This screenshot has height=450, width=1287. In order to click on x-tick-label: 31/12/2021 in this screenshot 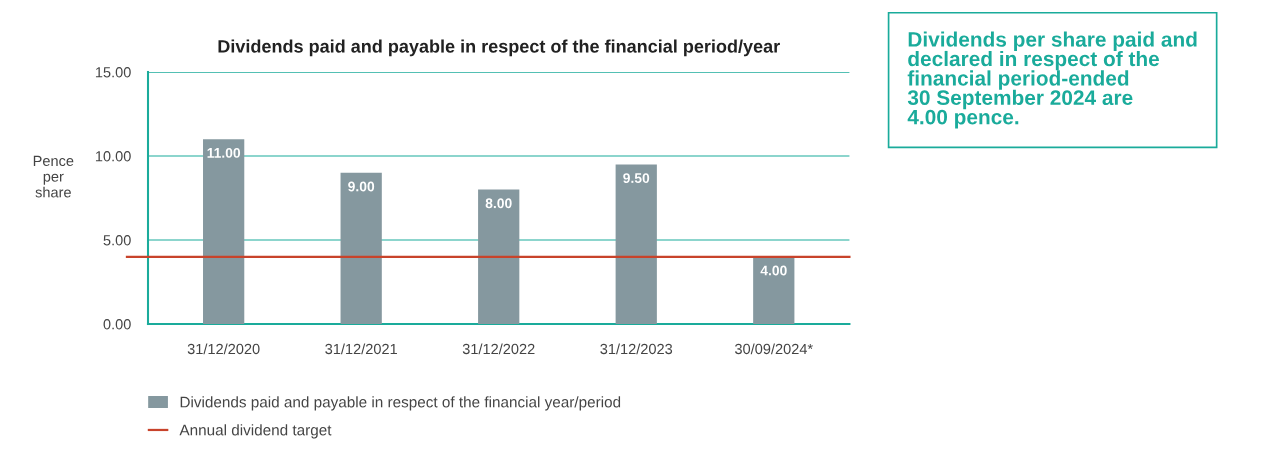, I will do `click(361, 349)`.